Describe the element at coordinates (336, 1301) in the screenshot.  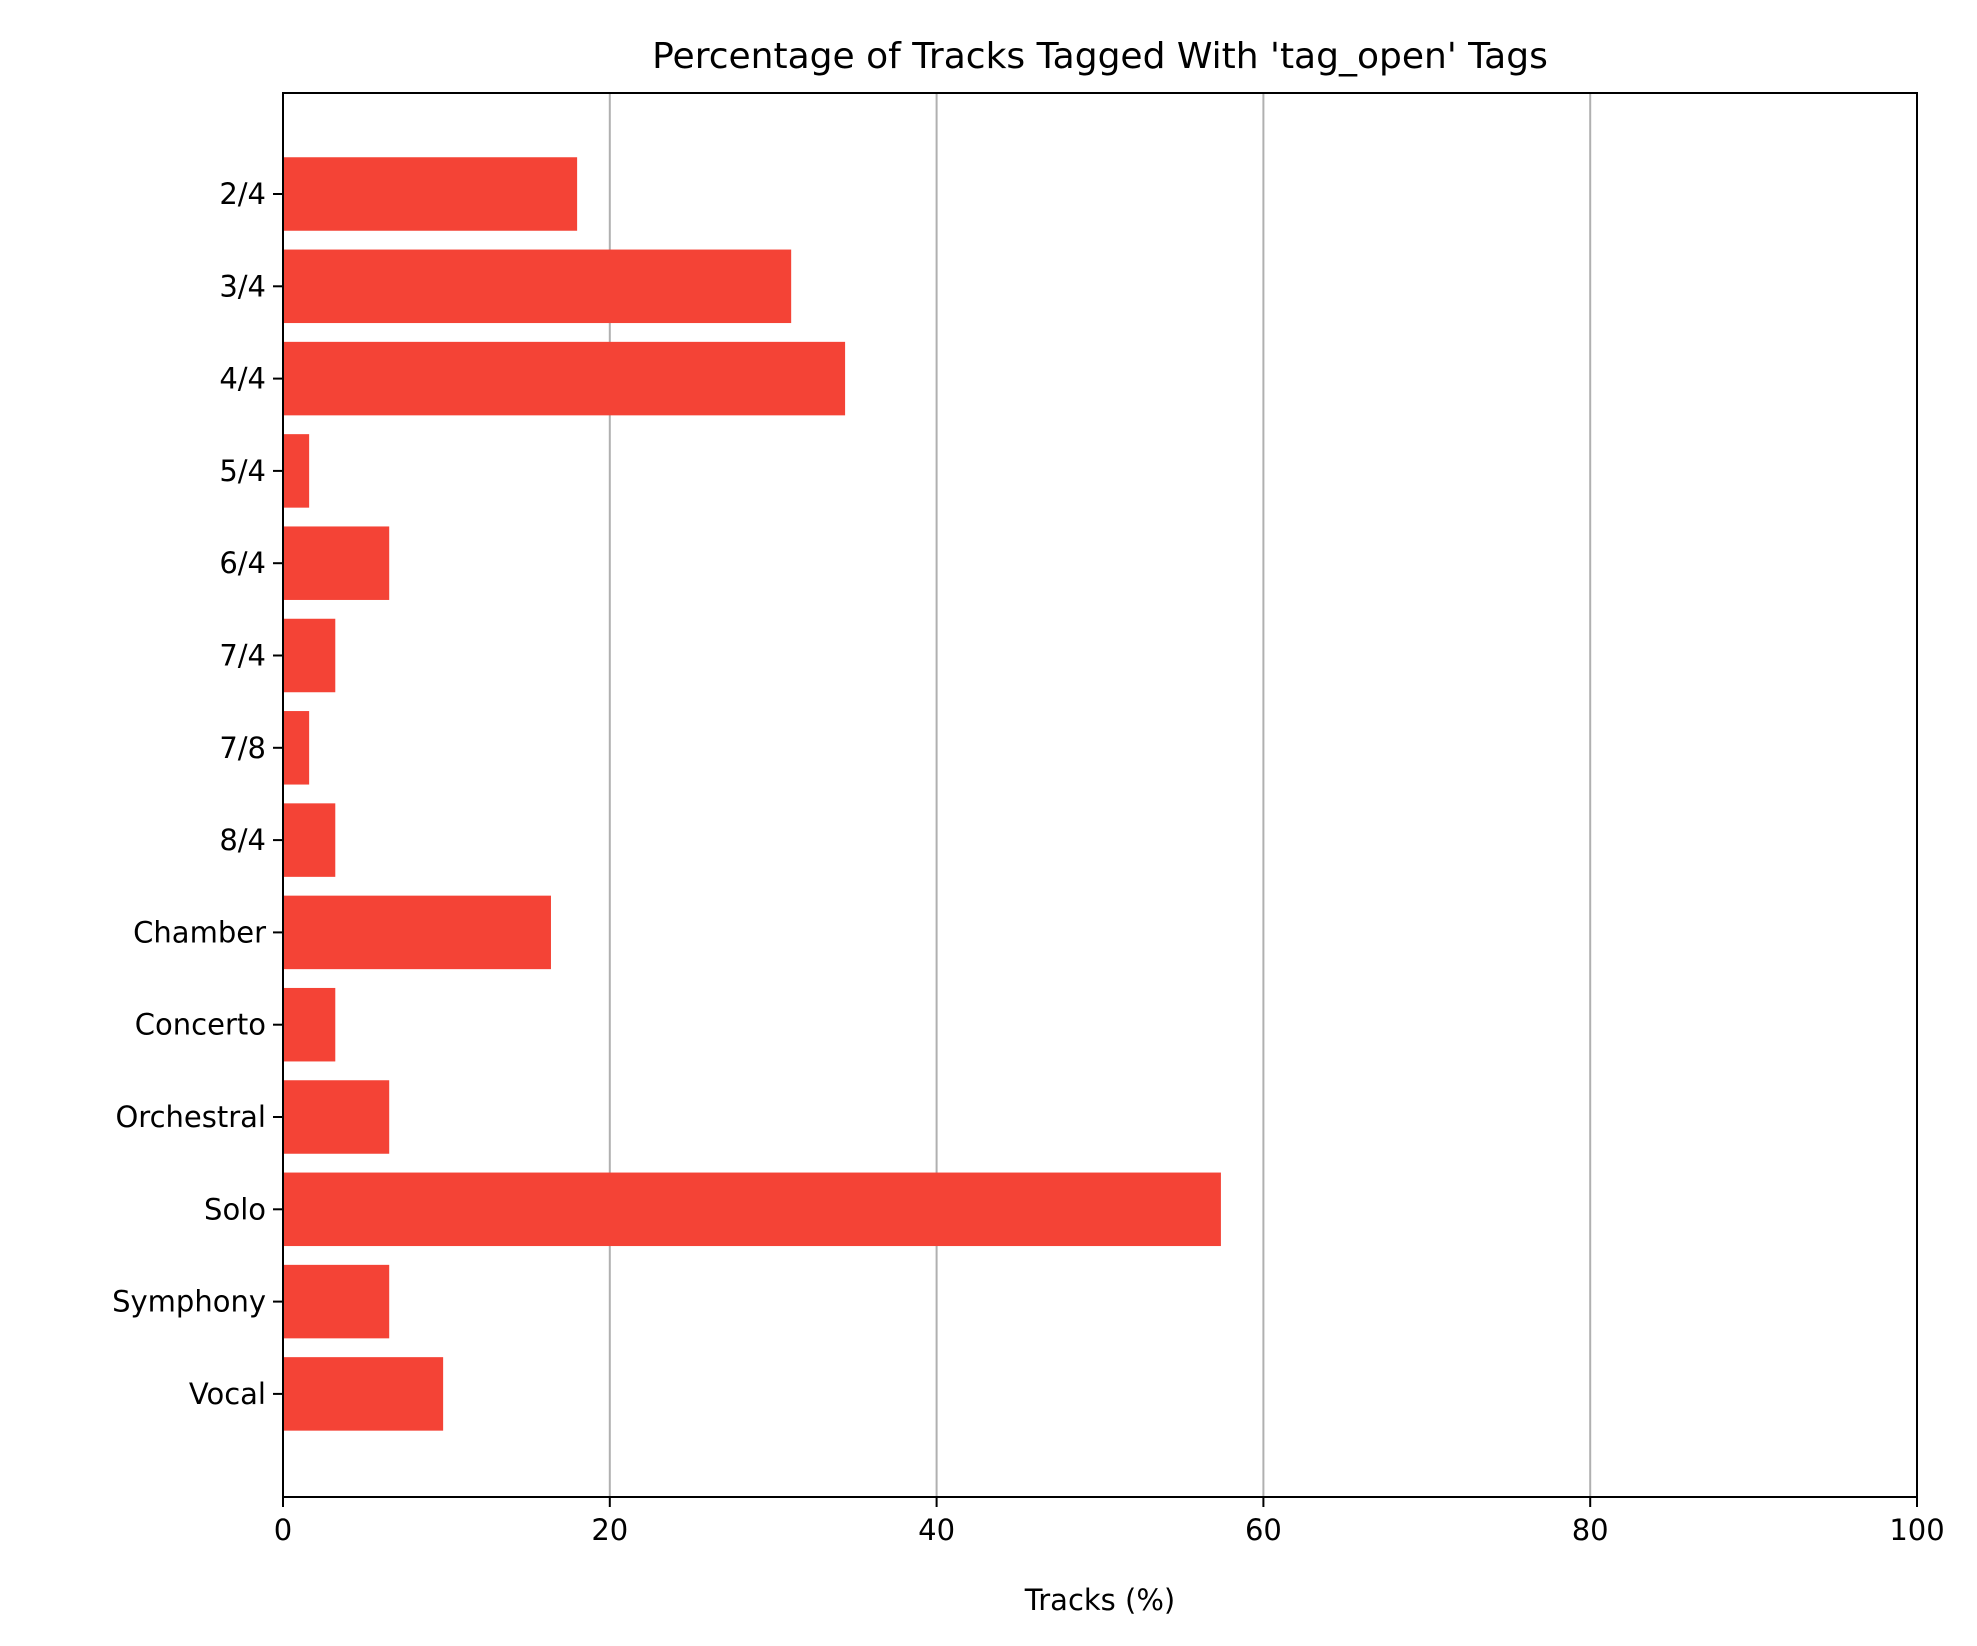
I see `bar-symphony` at that location.